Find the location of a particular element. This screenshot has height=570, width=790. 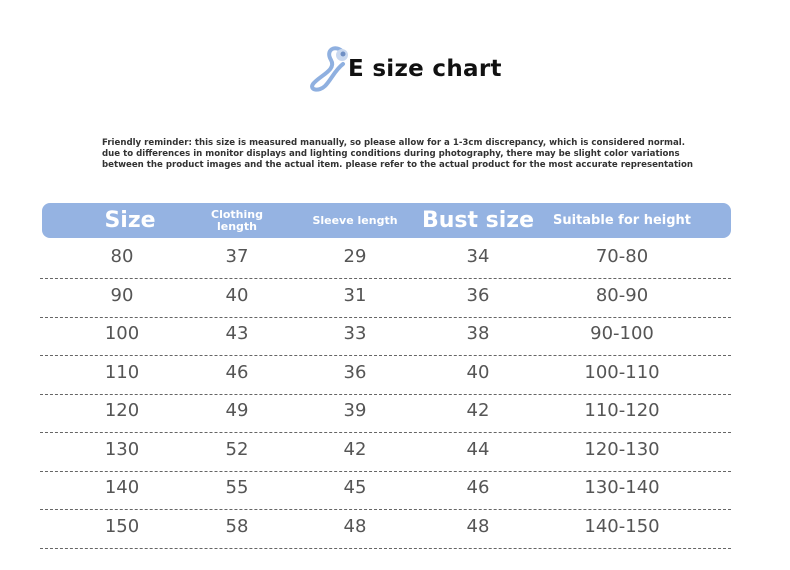

table-cell: 120 is located at coordinates (122, 410).